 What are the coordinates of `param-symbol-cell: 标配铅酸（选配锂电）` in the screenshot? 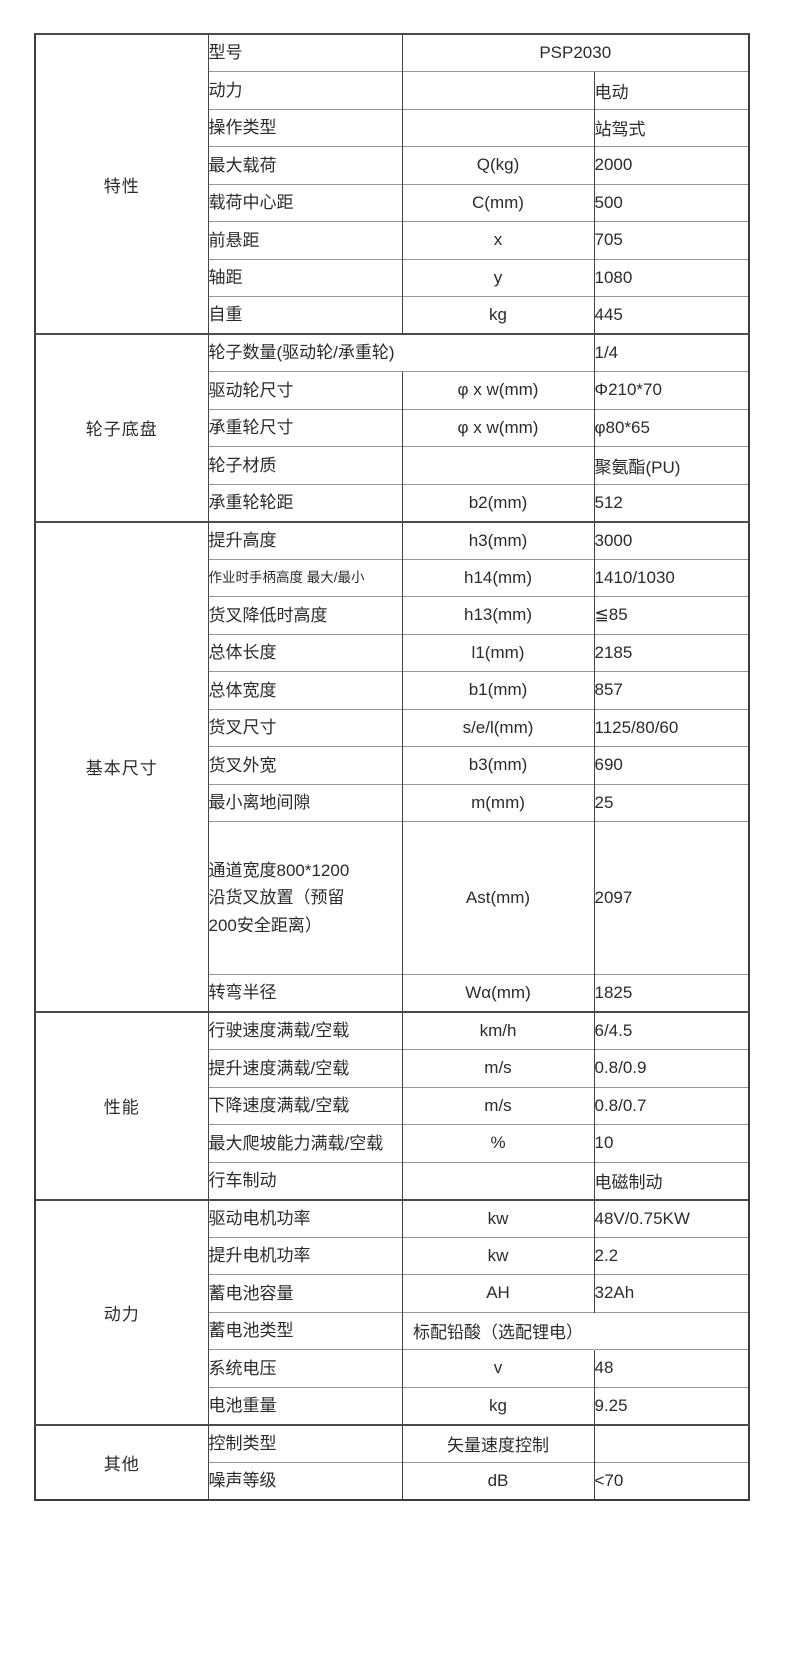 It's located at (497, 1330).